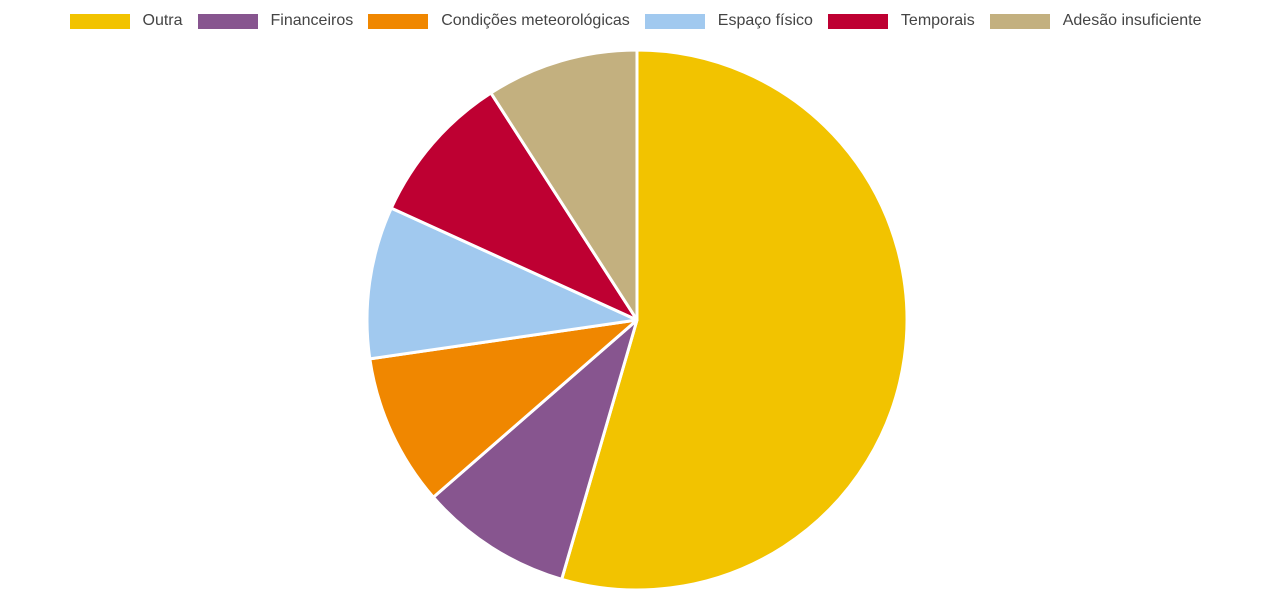 The width and height of the screenshot is (1271, 589). I want to click on legend-item-1: Outra, so click(126, 21).